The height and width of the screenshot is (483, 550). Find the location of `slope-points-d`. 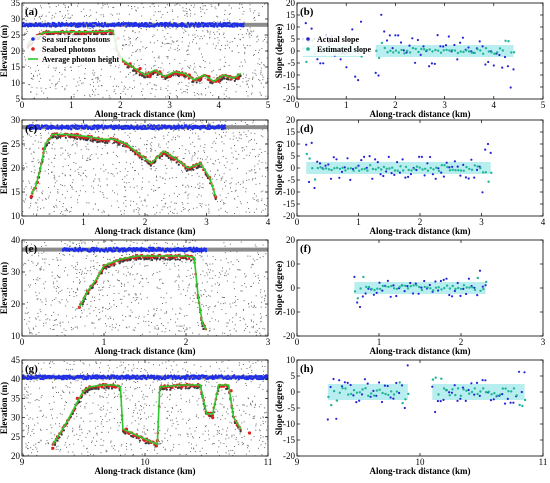

slope-points-d is located at coordinates (398, 168).